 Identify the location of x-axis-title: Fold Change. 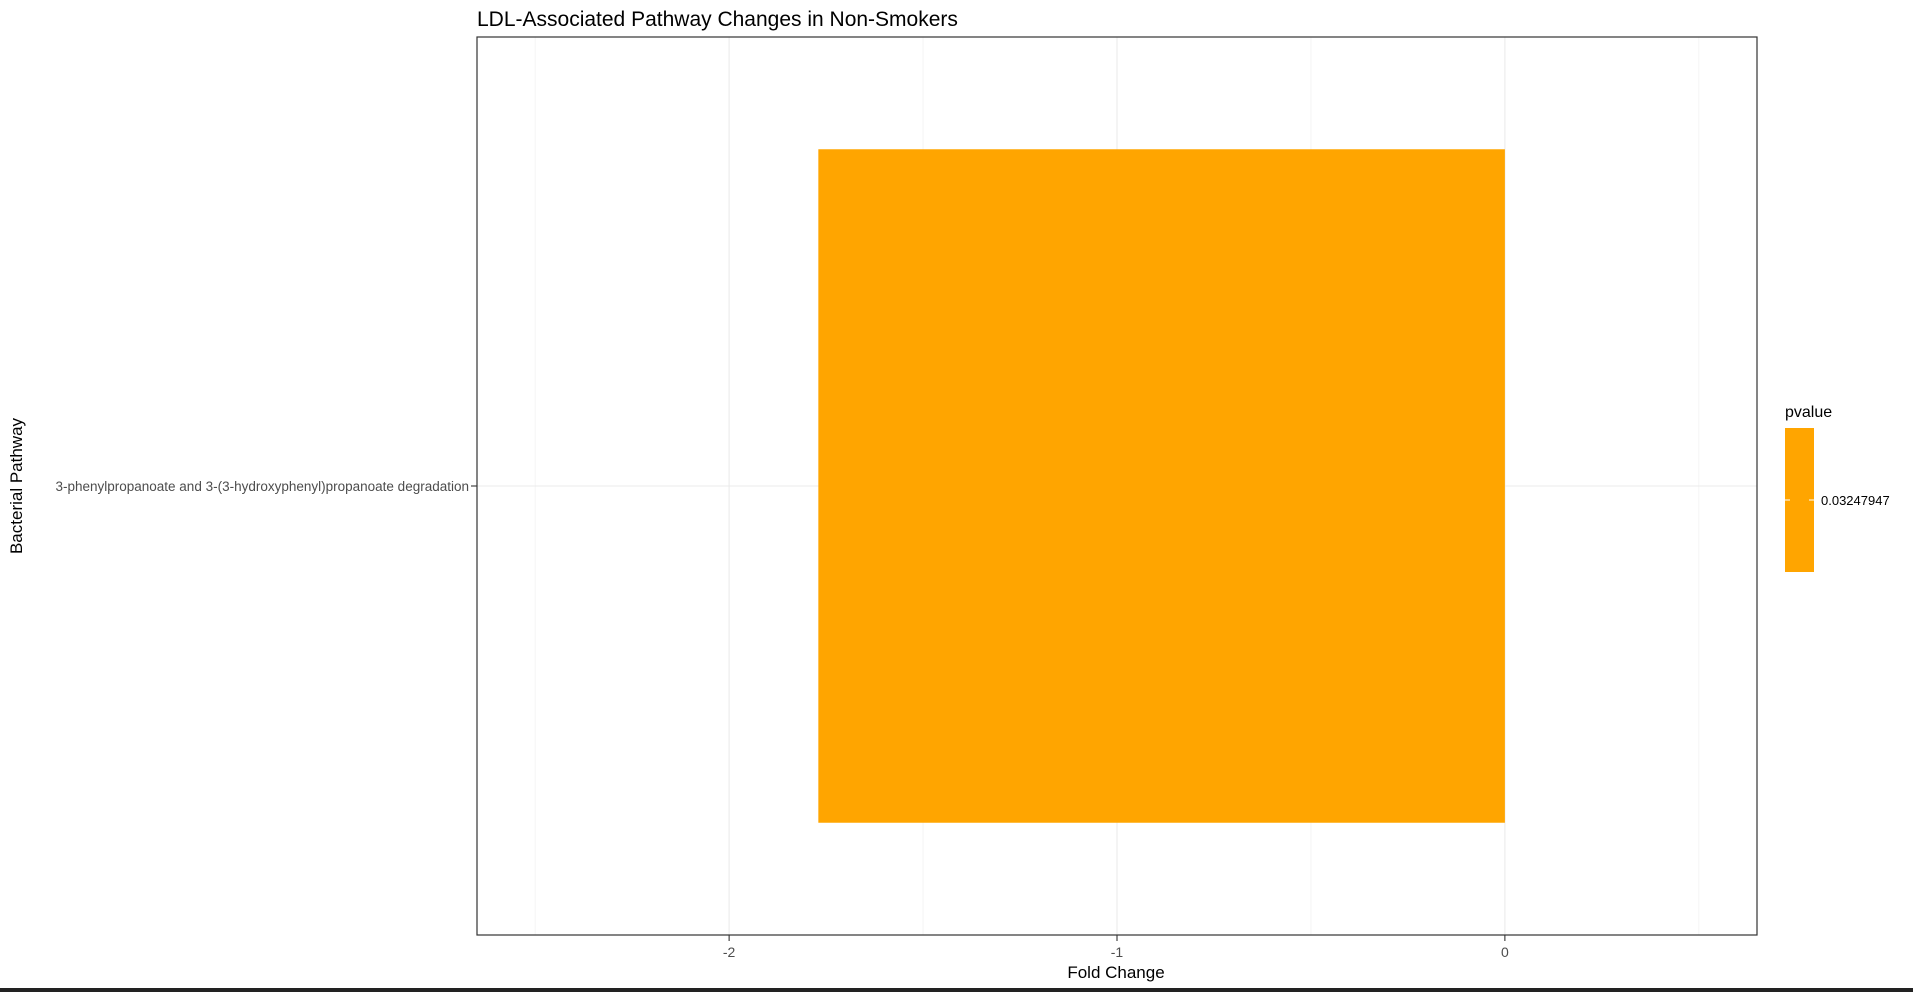
(1115, 972).